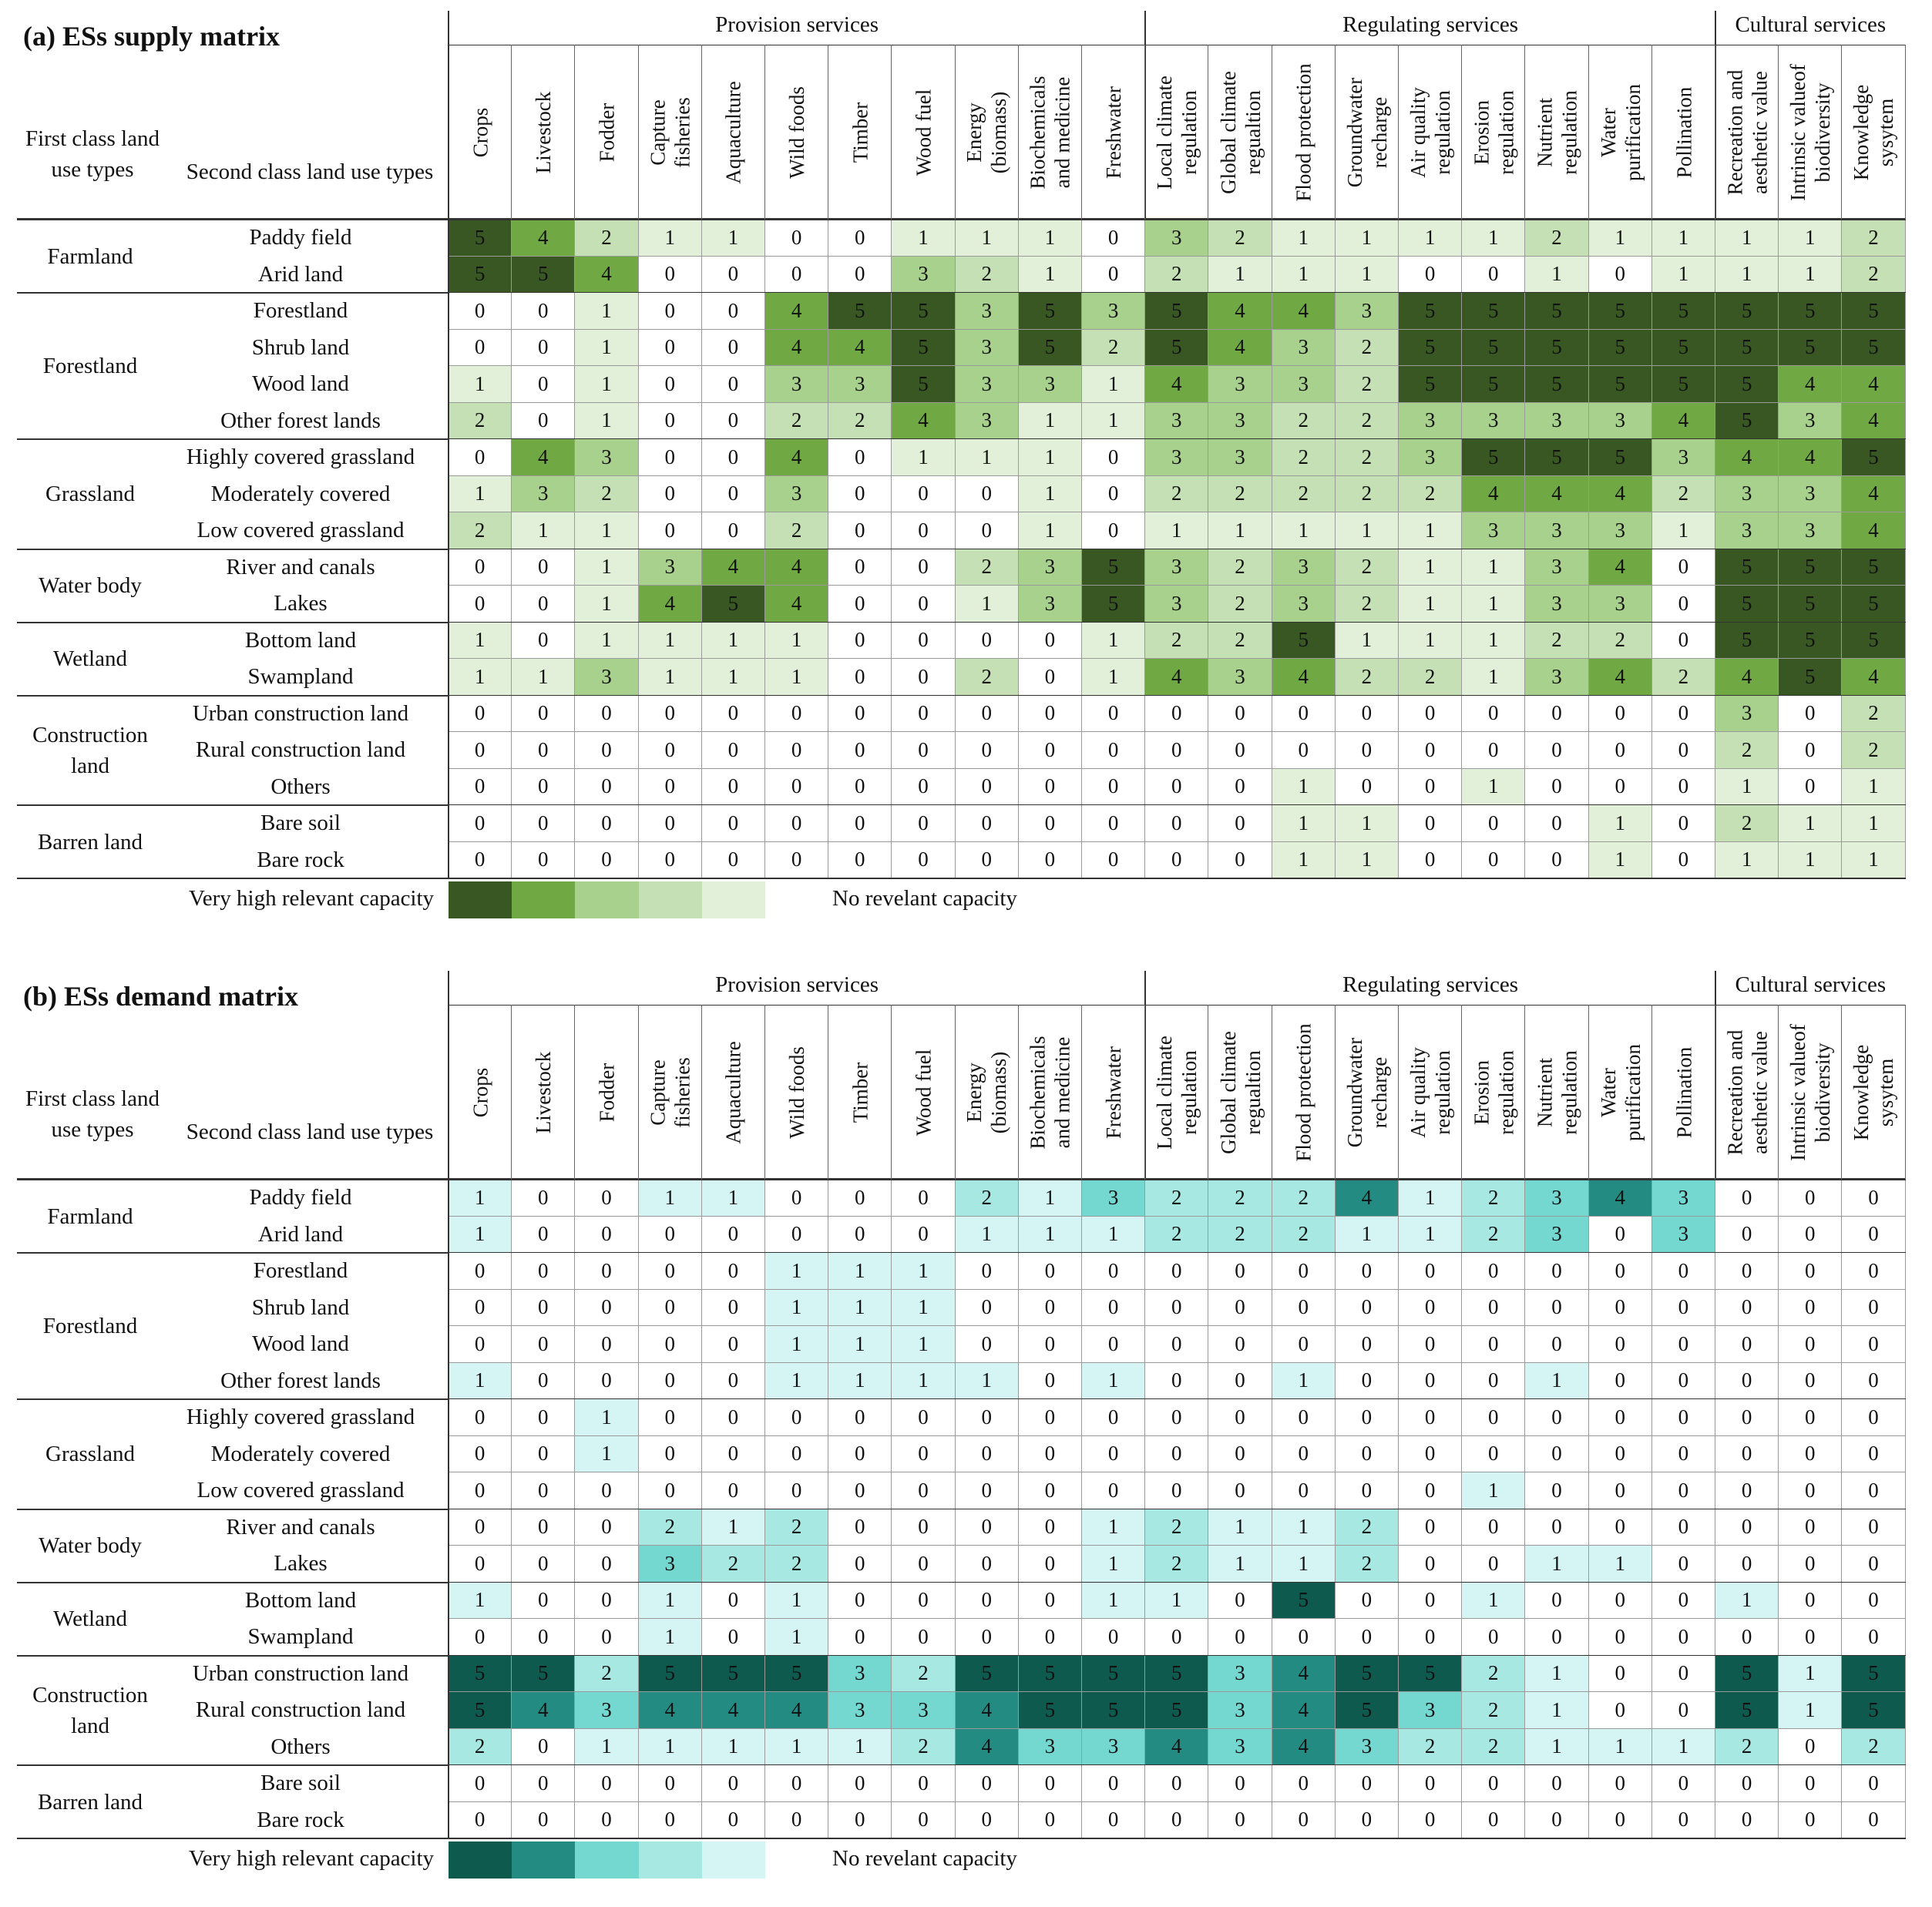 The image size is (1932, 1907). I want to click on land-use-row-label: Rural construction land, so click(301, 1710).